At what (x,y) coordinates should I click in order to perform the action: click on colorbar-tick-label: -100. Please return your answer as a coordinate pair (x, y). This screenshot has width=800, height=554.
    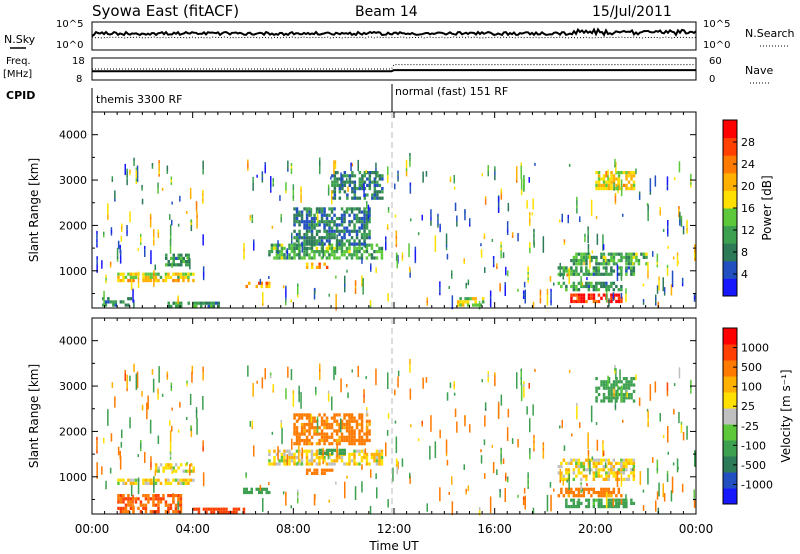
    Looking at the image, I should click on (753, 445).